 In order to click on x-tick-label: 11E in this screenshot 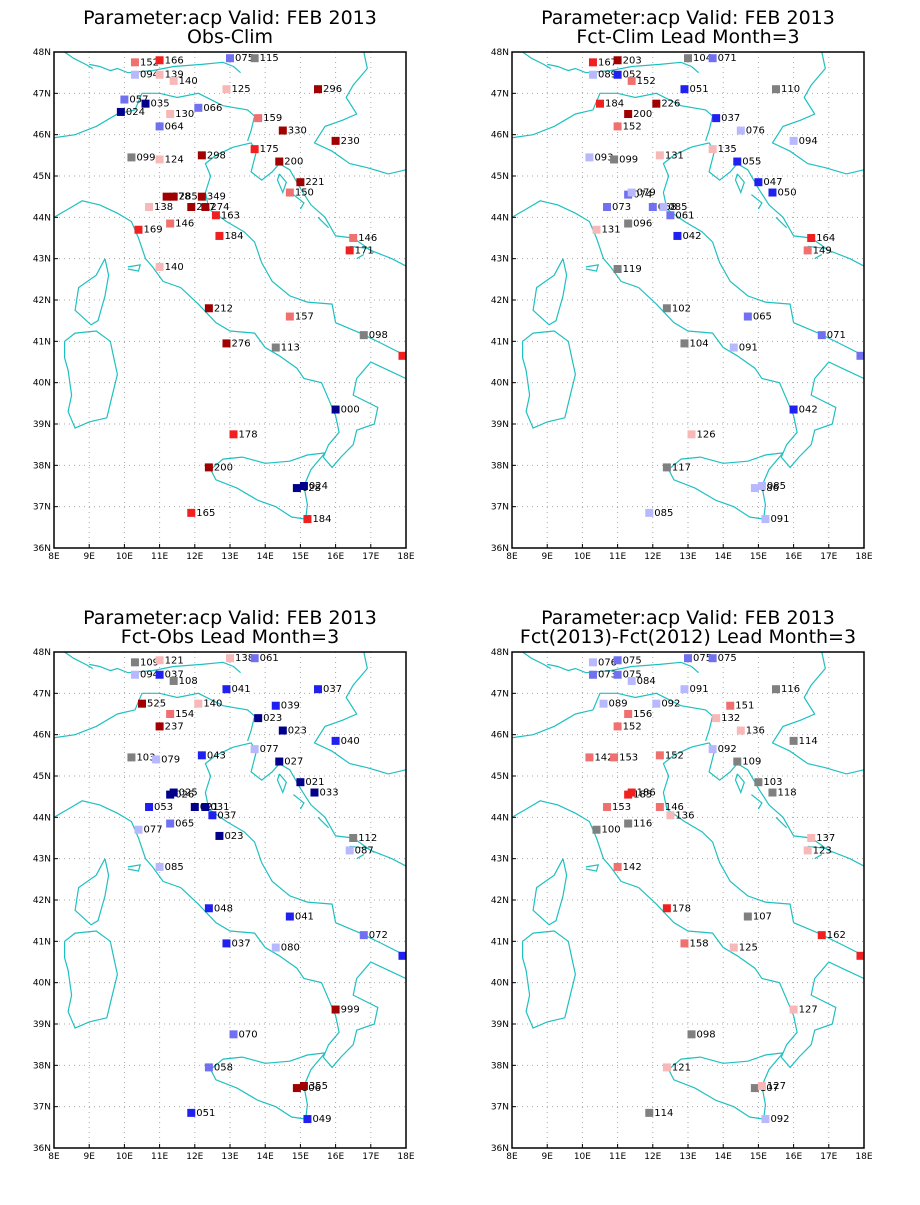, I will do `click(617, 557)`.